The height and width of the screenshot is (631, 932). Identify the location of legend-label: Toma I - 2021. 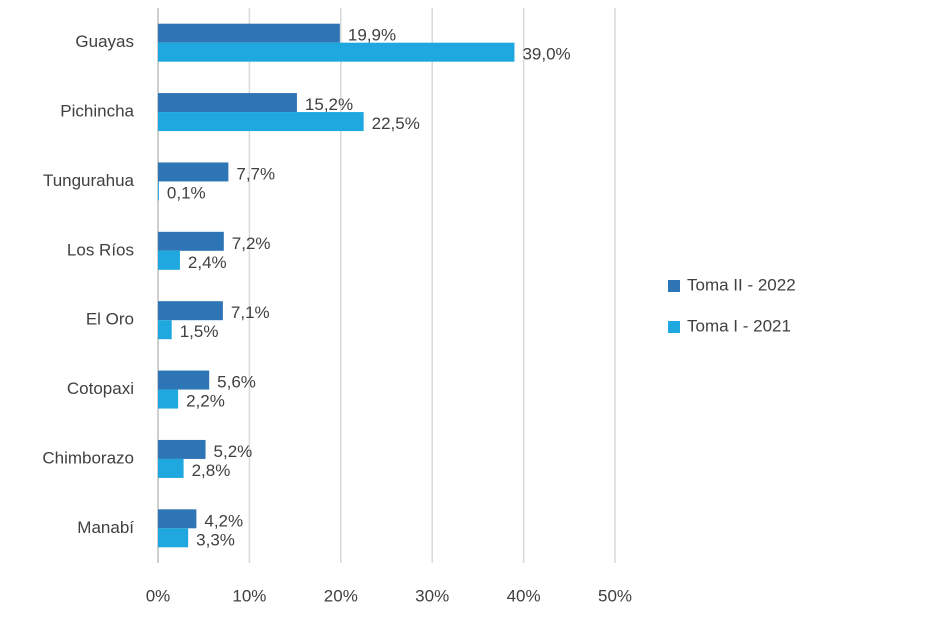
(739, 325).